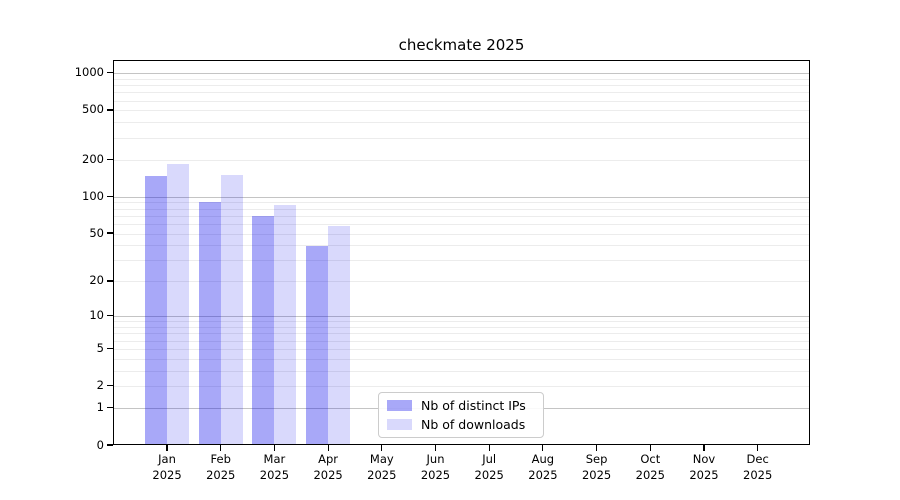 The image size is (900, 500). Describe the element at coordinates (461, 415) in the screenshot. I see `legend: Nb of distinct IPs Nb of downloads` at that location.